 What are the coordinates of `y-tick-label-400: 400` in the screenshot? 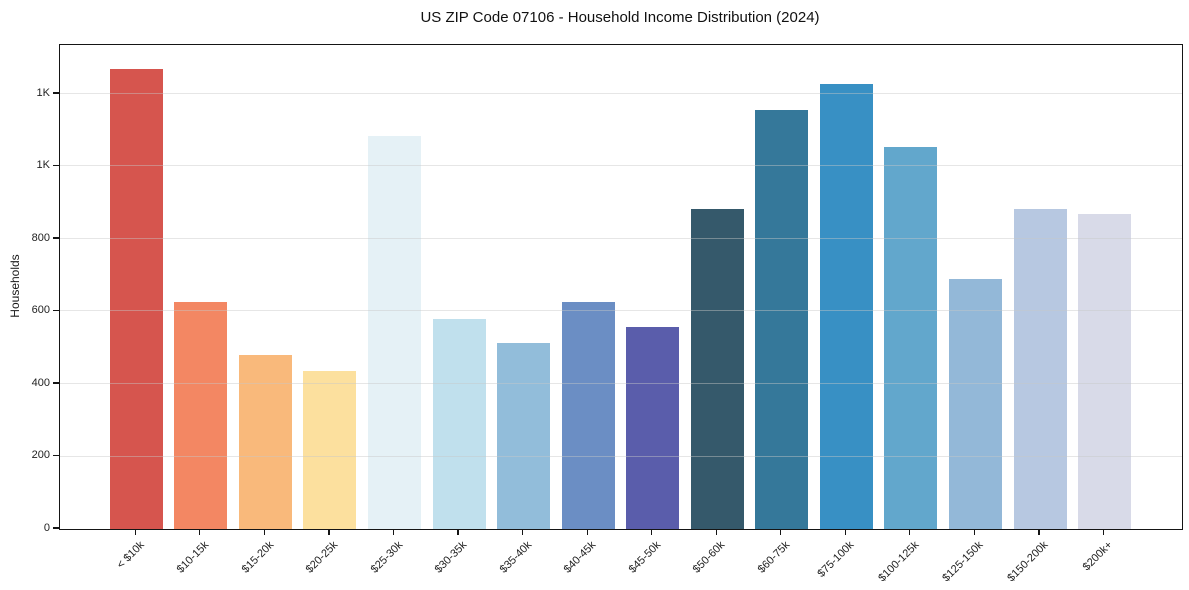 It's located at (40, 382).